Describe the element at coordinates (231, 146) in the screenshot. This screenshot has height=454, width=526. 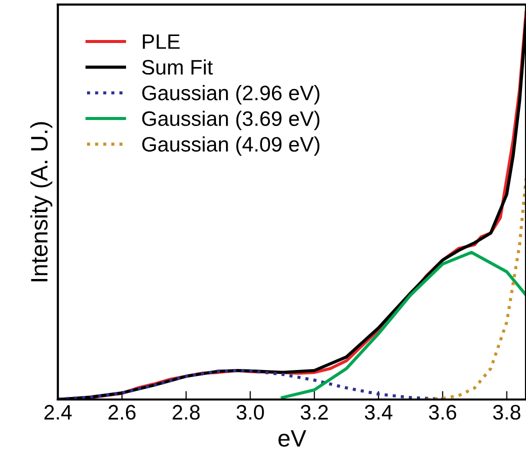
I see `legend-label: Gaussian (4.09 eV)` at that location.